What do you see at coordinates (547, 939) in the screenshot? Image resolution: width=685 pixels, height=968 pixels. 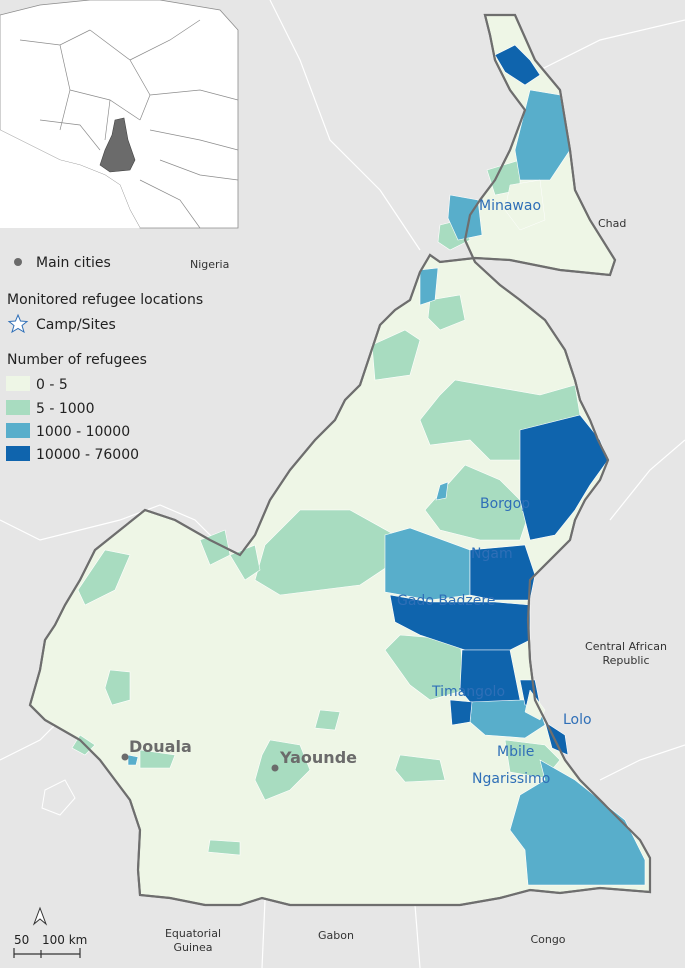 I see `label-congo: Congo` at bounding box center [547, 939].